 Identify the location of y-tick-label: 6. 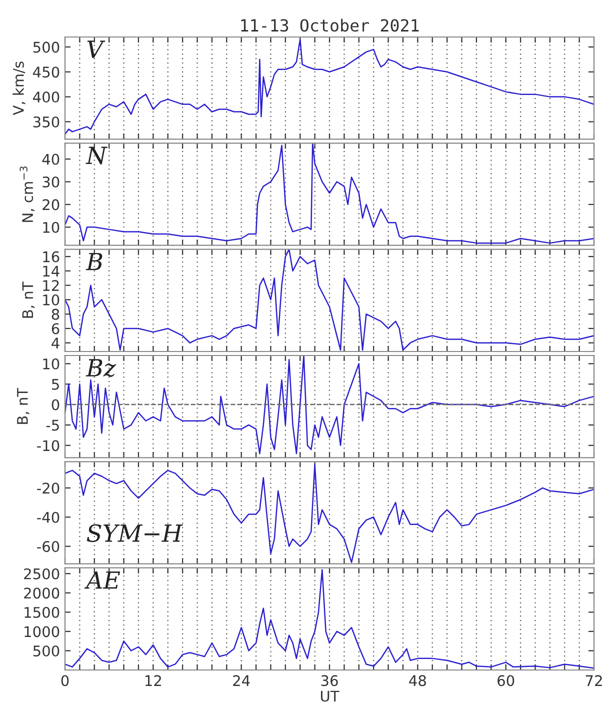
(56, 328).